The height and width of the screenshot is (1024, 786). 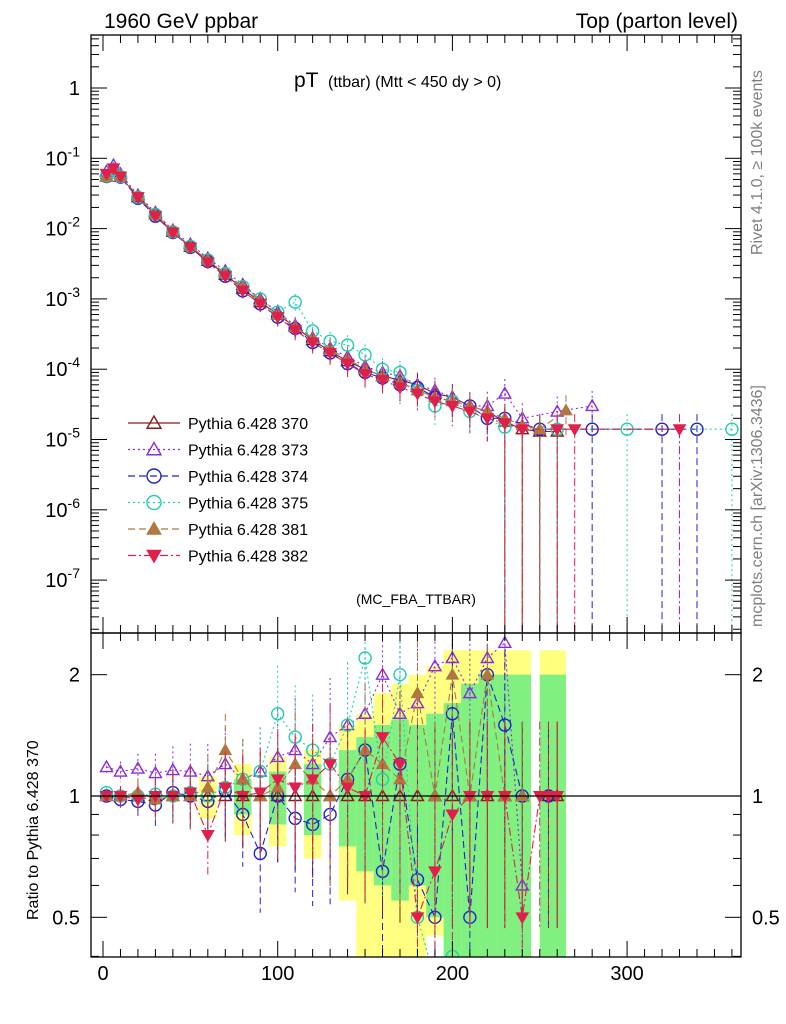 What do you see at coordinates (218, 477) in the screenshot?
I see `legend-entry-374: Pythia 6.428 374` at bounding box center [218, 477].